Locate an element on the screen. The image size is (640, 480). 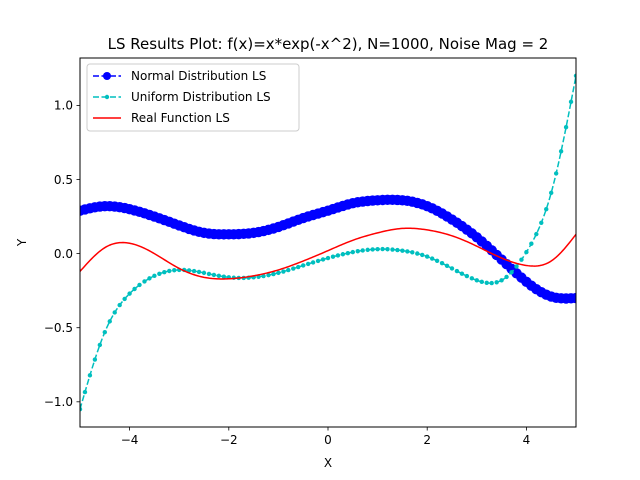
legend-box is located at coordinates (193, 97).